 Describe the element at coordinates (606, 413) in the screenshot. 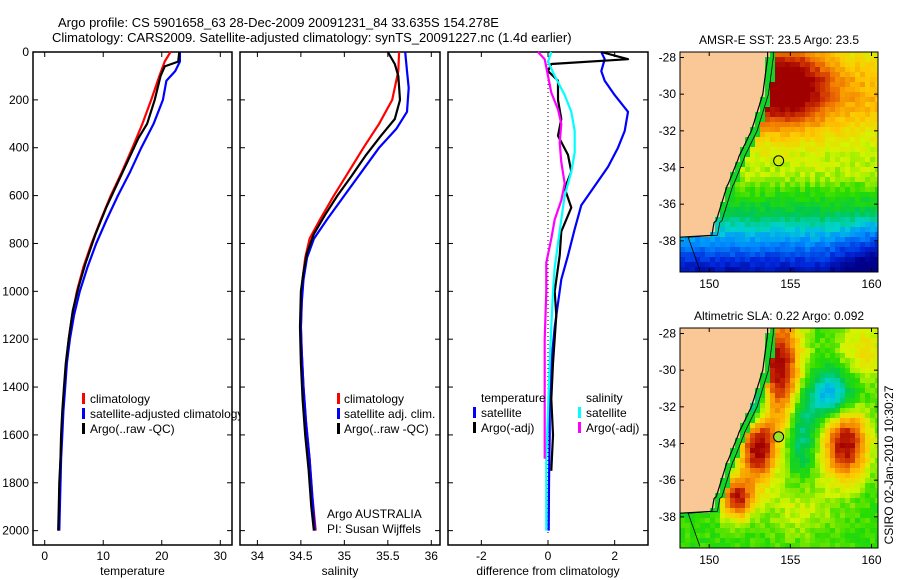

I see `legend-label: satellite` at that location.